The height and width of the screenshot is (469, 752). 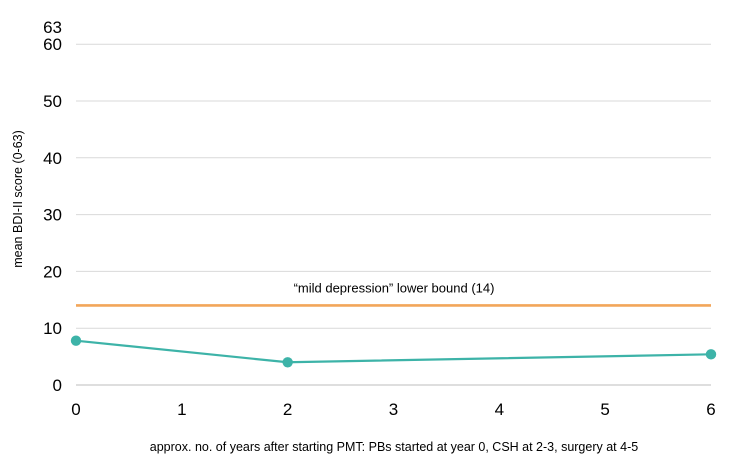 I want to click on x-tick-label: 4, so click(x=499, y=409).